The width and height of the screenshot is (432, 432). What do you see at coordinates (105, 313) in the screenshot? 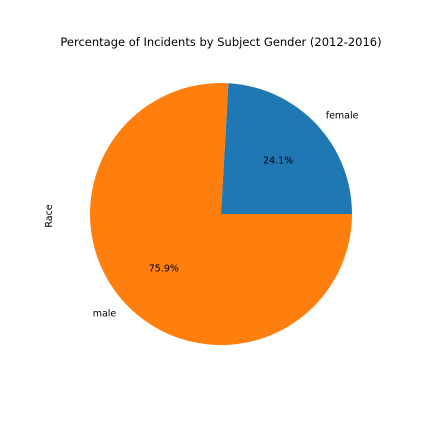
I see `slice-label-male: male` at bounding box center [105, 313].